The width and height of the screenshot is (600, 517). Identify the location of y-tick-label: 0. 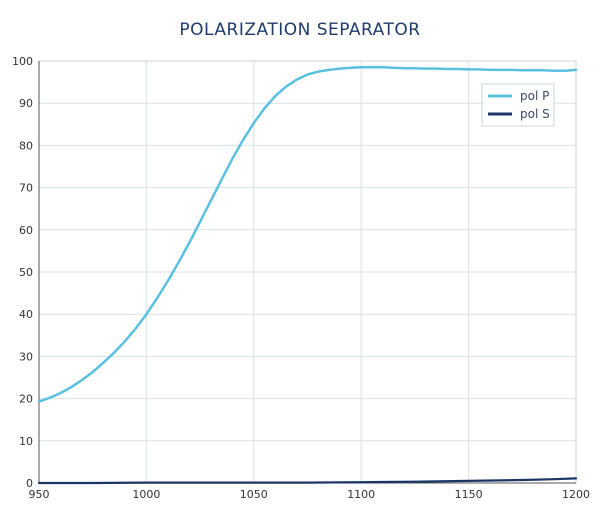
(29, 483).